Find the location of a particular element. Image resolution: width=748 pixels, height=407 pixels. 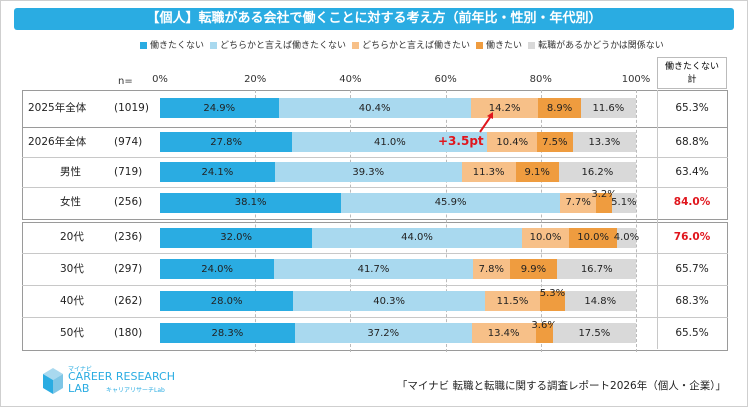

bar-segment: 16.7% is located at coordinates (596, 269).